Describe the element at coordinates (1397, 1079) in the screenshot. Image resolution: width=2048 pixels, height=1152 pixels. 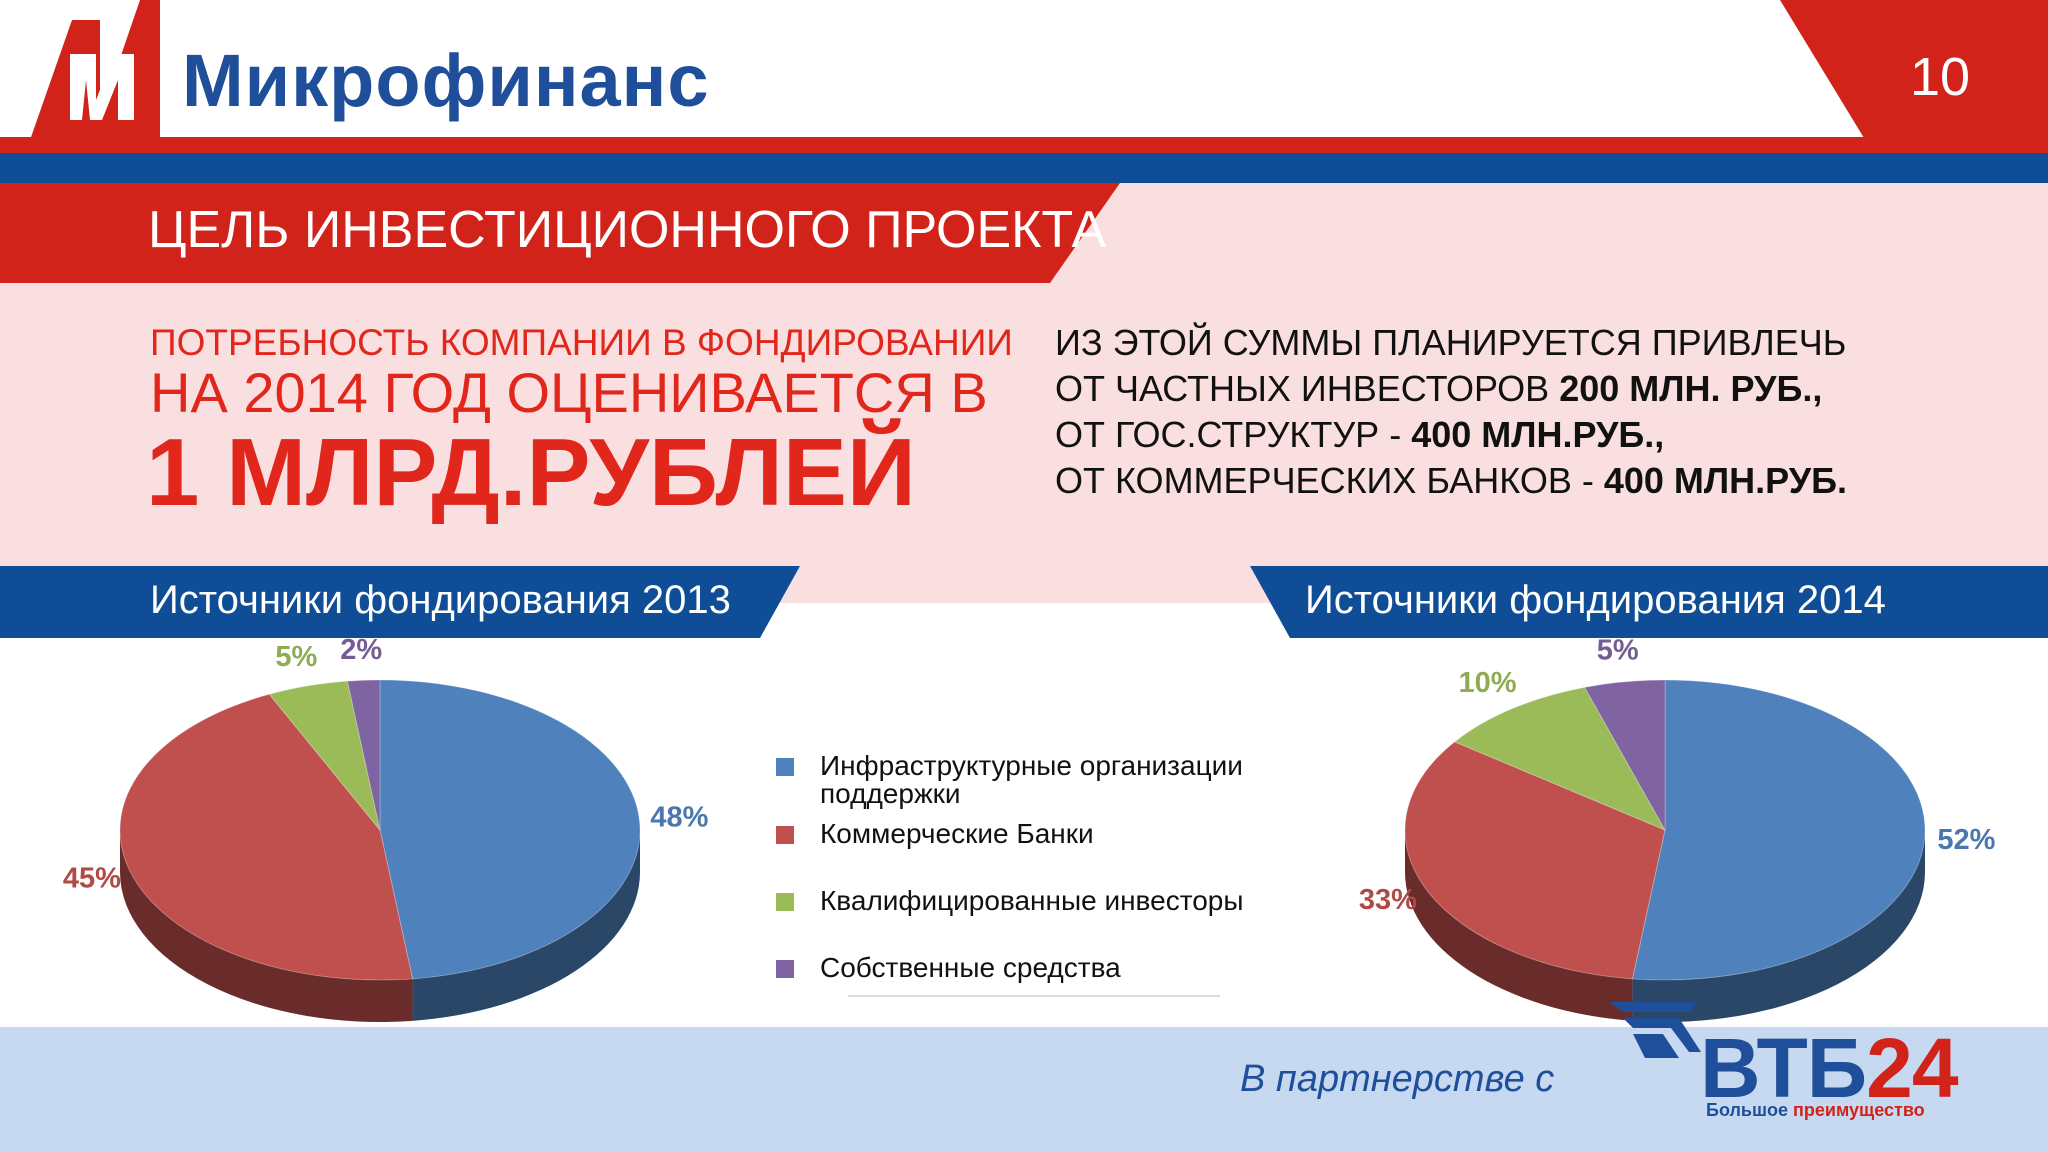
I see `partner-text: В партнерстве с` at that location.